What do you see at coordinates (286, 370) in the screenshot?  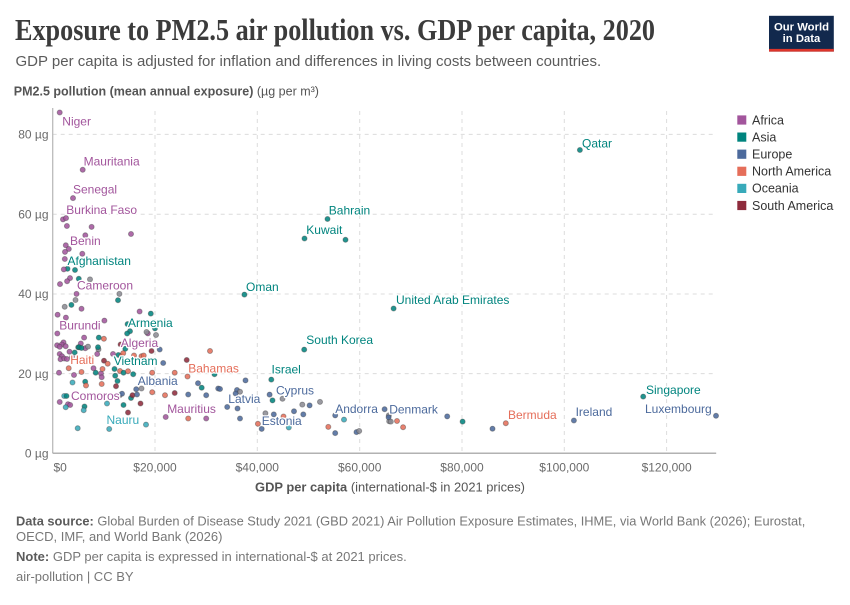 I see `svg-text: Israel` at bounding box center [286, 370].